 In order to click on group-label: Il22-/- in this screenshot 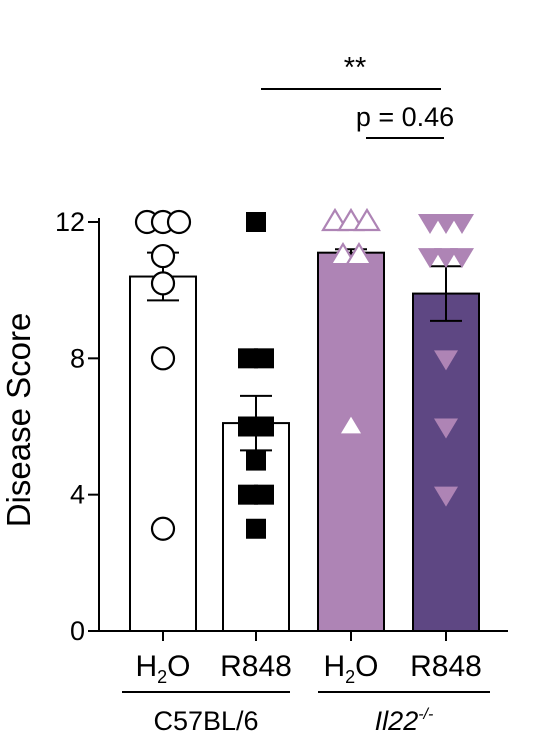, I will do `click(404, 721)`.